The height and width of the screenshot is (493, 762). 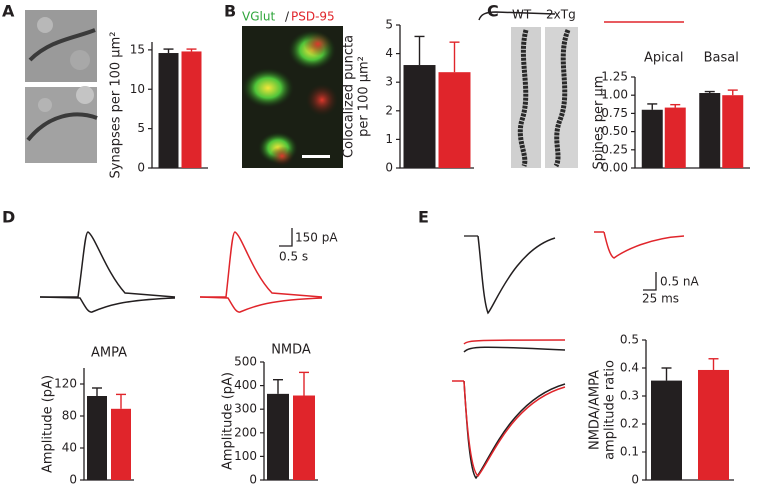 What do you see at coordinates (69, 416) in the screenshot?
I see `y-tick-label: 80` at bounding box center [69, 416].